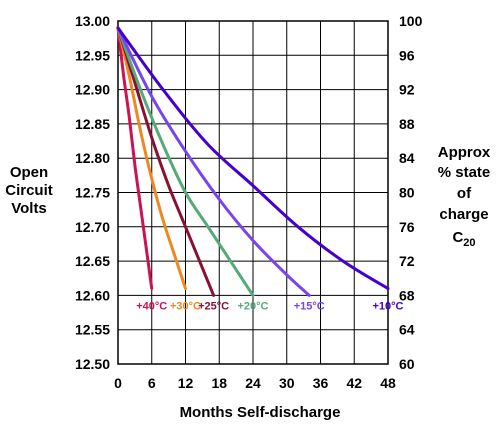  Describe the element at coordinates (152, 383) in the screenshot. I see `x-tick-label: 6` at that location.